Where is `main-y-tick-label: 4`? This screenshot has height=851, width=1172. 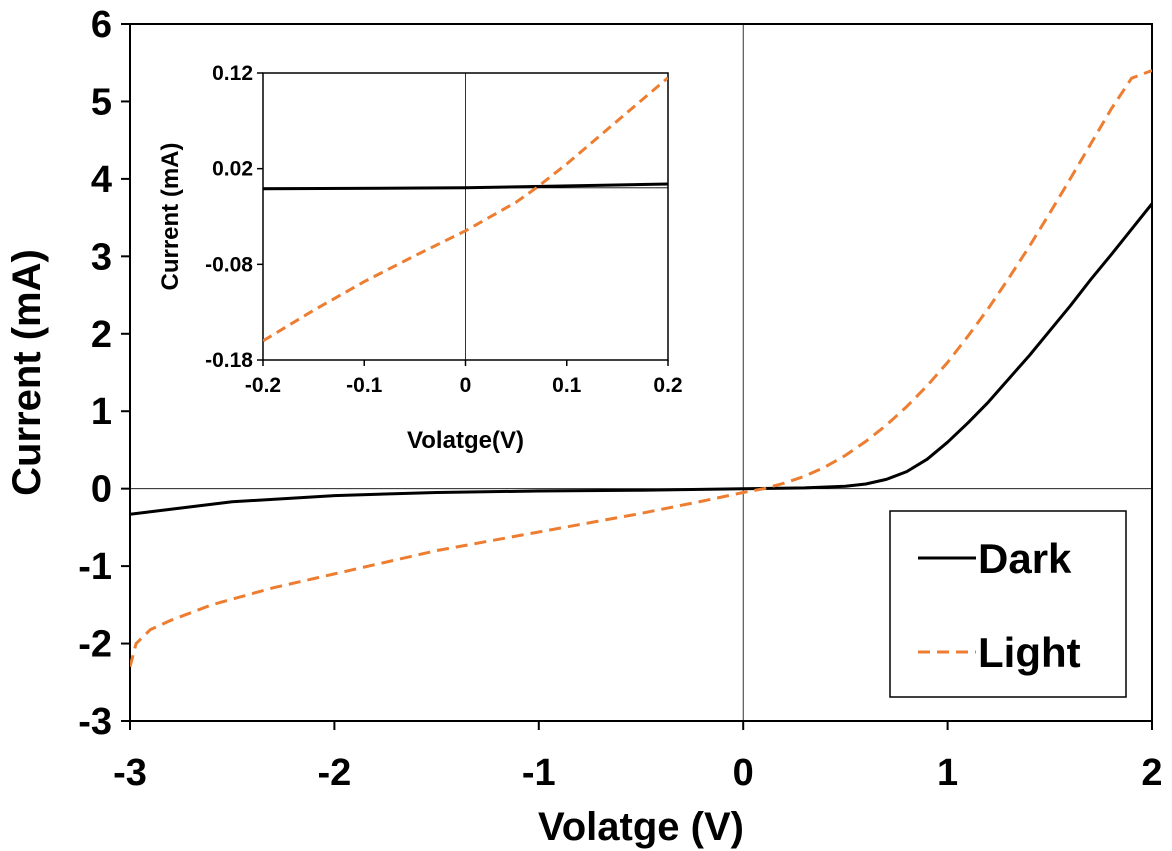 main-y-tick-label: 4 is located at coordinates (101, 180).